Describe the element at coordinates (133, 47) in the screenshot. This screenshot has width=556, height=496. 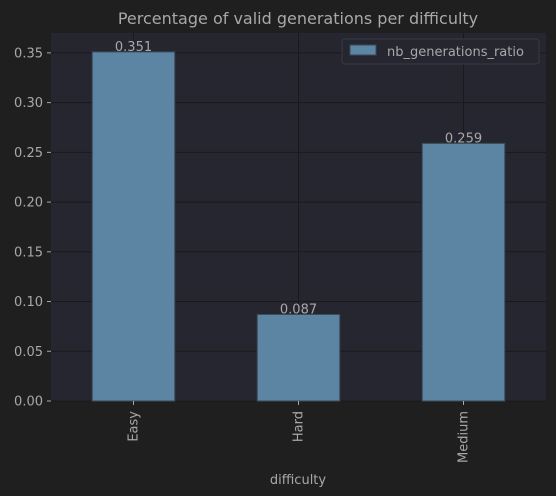
I see `bar-data-label: 0.351` at that location.